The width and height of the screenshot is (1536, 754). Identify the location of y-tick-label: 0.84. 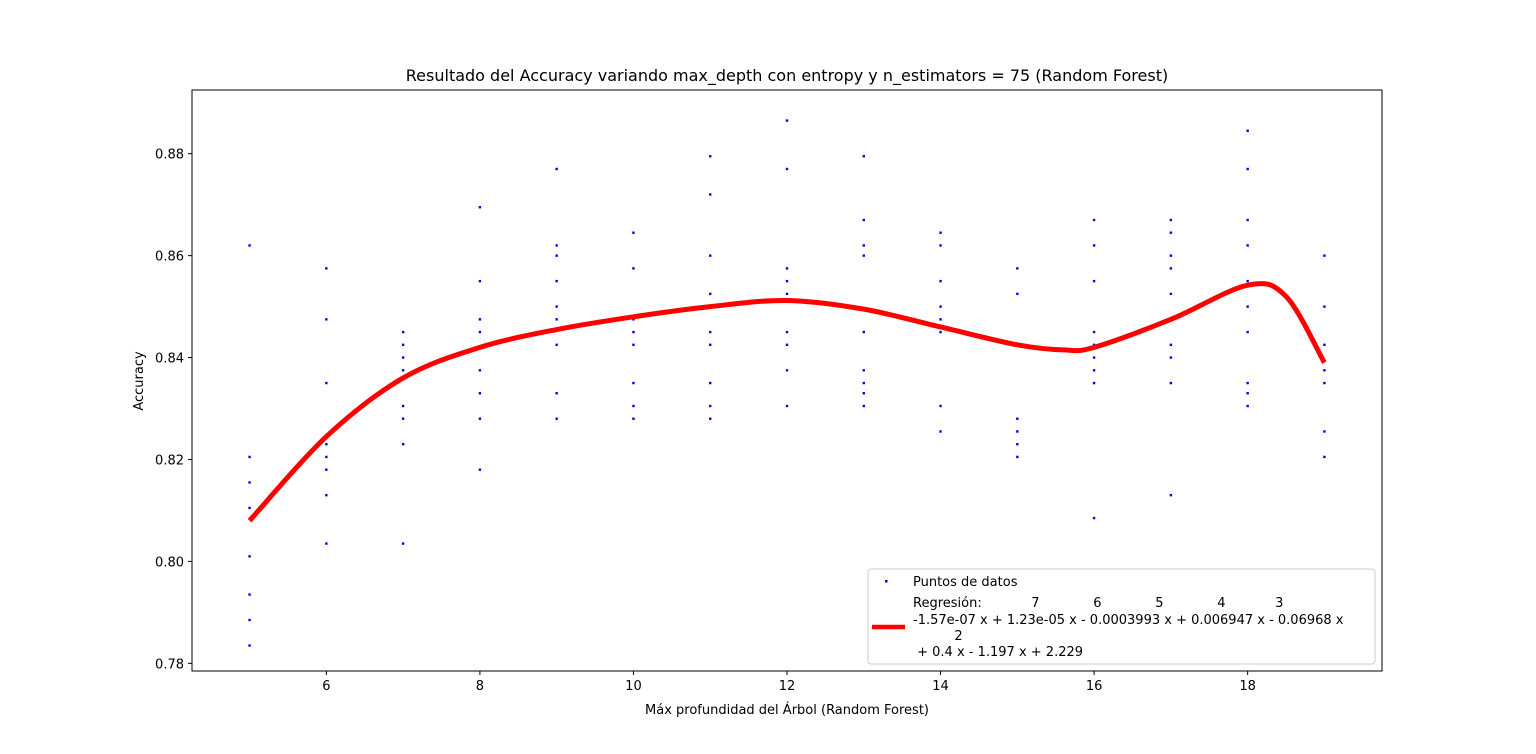
(169, 359).